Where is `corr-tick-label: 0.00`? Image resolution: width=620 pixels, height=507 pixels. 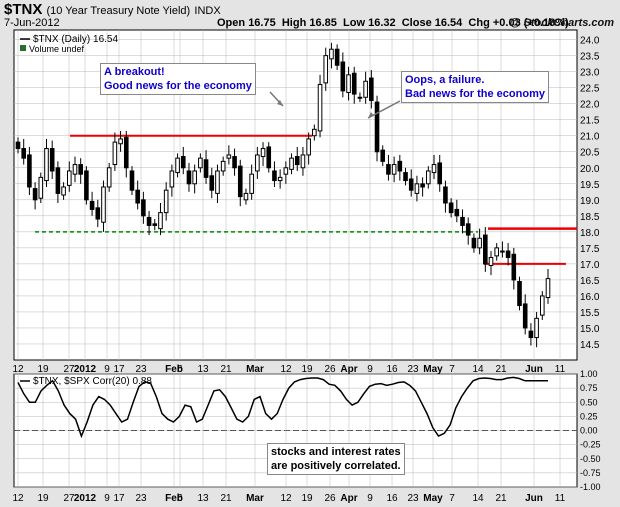 corr-tick-label: 0.00 is located at coordinates (589, 431).